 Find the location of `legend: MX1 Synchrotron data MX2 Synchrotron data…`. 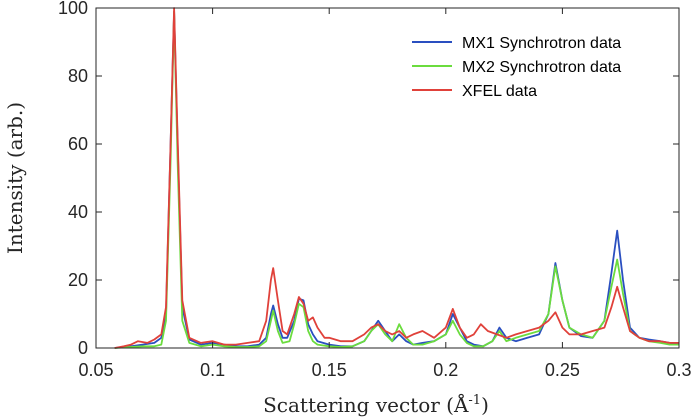

legend: MX1 Synchrotron data MX2 Synchrotron data… is located at coordinates (516, 67).